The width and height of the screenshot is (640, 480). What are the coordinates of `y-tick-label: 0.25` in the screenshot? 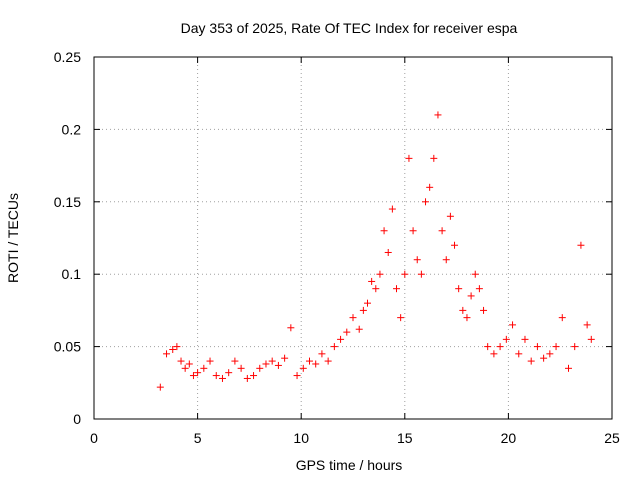 It's located at (67, 57).